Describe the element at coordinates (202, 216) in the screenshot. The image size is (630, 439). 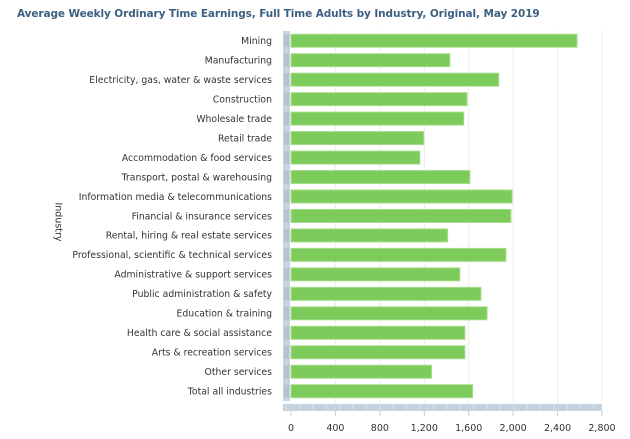
I see `category-label: Financial & insurance services` at that location.